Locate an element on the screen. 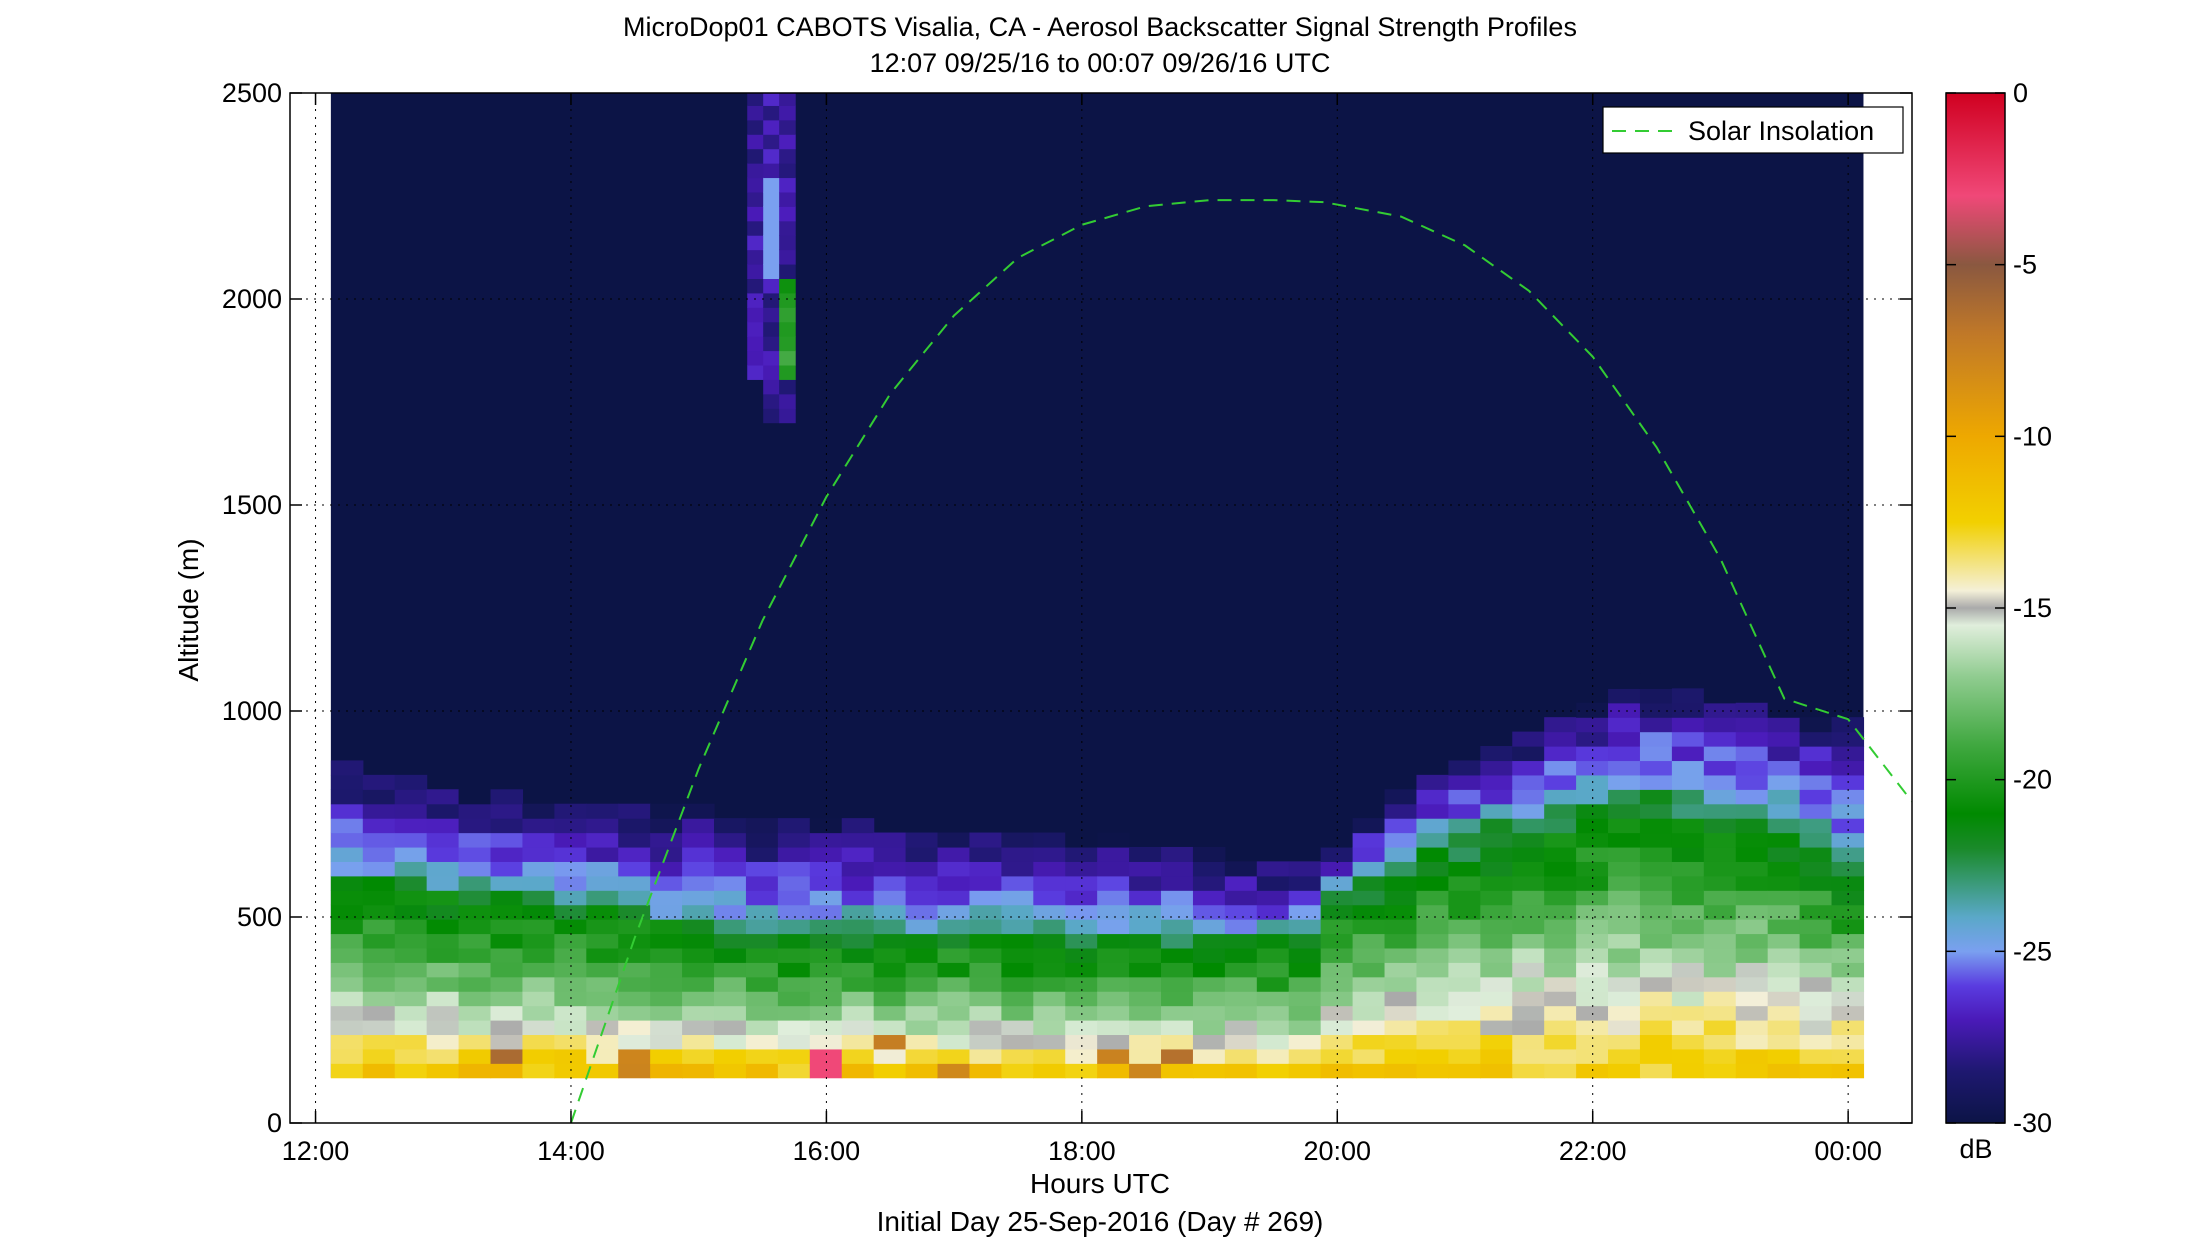 Image resolution: width=2201 pixels, height=1251 pixels. x-tick-label: 12:00 is located at coordinates (316, 1151).